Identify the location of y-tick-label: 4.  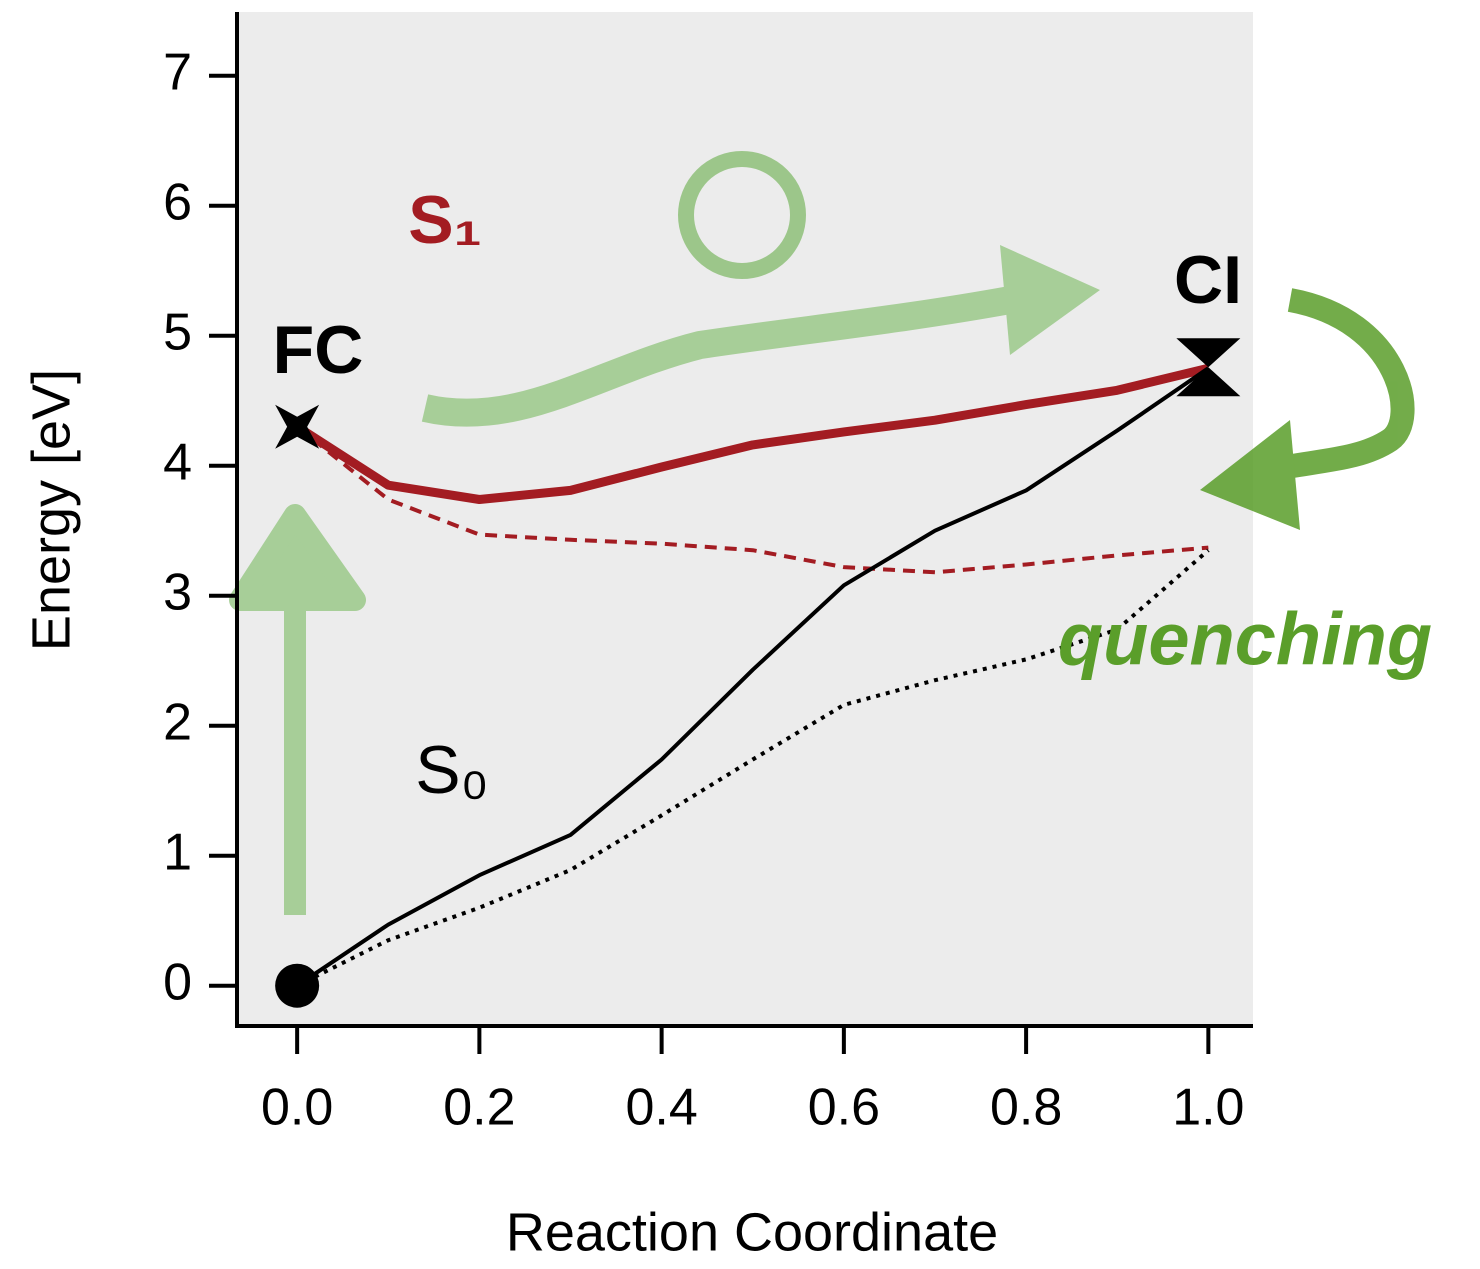
(177, 462).